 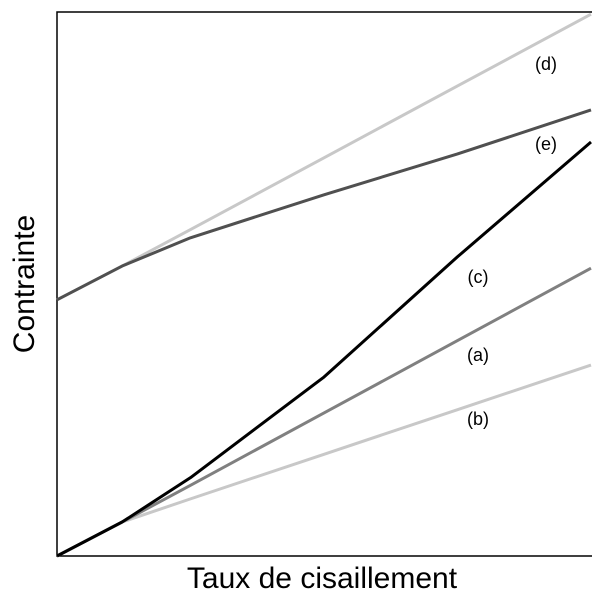 I want to click on series-label: (a), so click(x=478, y=355).